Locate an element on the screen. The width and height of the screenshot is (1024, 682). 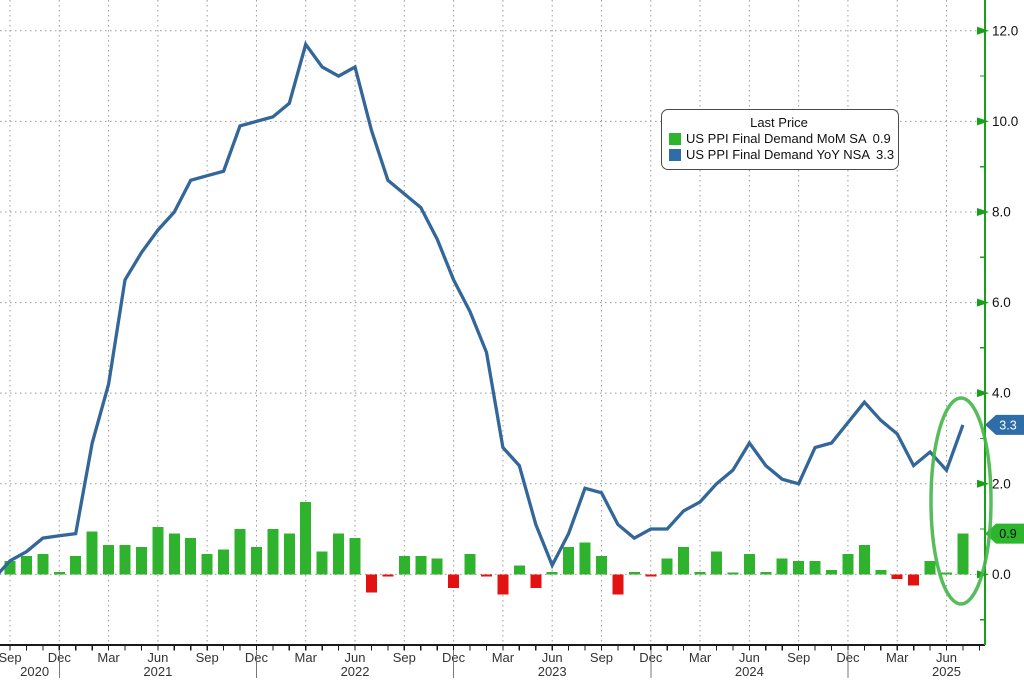
x-year-label: 2020 is located at coordinates (34, 671).